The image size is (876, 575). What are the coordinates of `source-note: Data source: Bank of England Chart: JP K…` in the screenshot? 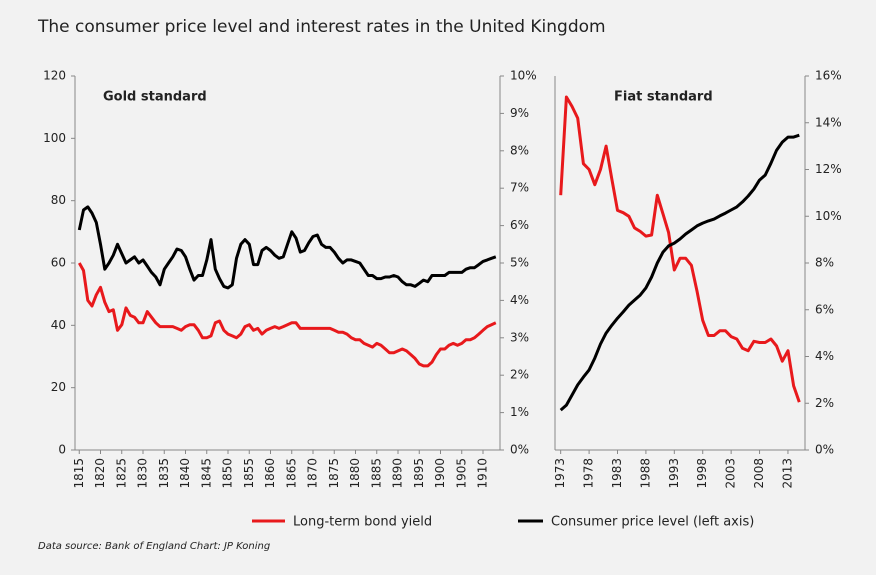 It's located at (154, 546).